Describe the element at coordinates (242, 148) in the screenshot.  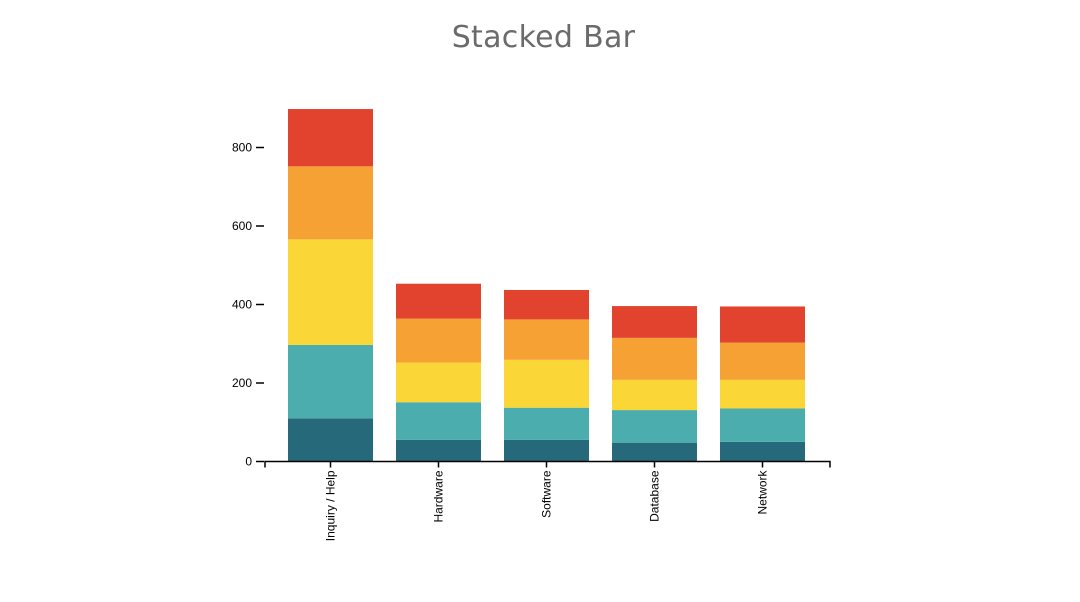
I see `y-tick-label: 800` at that location.